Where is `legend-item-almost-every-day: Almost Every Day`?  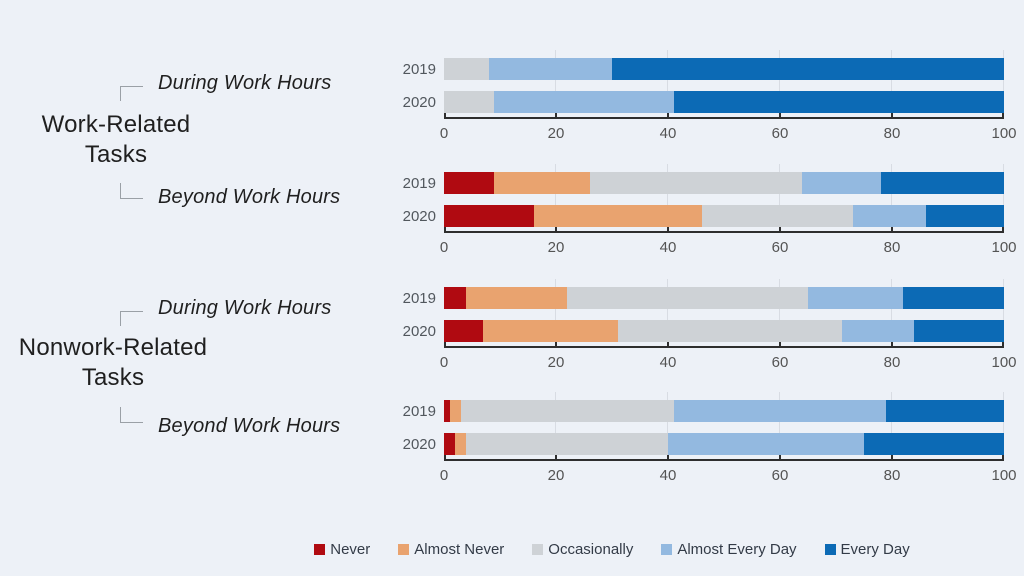 legend-item-almost-every-day: Almost Every Day is located at coordinates (729, 549).